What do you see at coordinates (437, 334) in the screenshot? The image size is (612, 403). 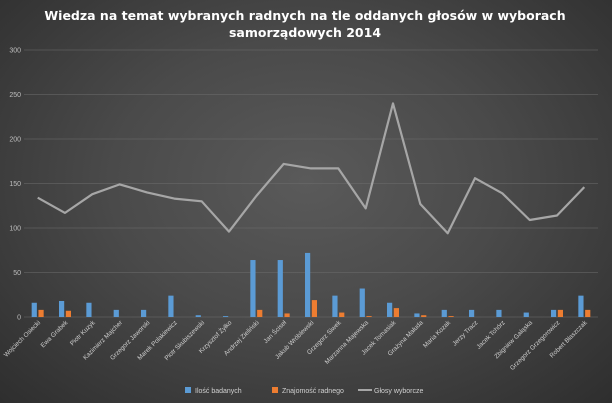 I see `category-label: Maria Kozak` at bounding box center [437, 334].